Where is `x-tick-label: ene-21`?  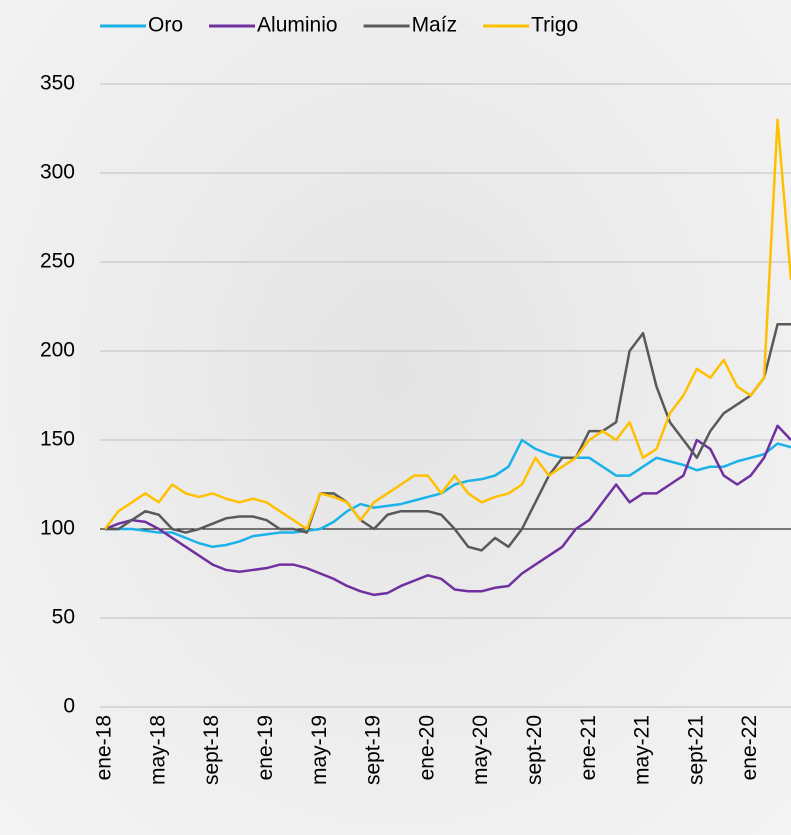
x-tick-label: ene-21 is located at coordinates (588, 747).